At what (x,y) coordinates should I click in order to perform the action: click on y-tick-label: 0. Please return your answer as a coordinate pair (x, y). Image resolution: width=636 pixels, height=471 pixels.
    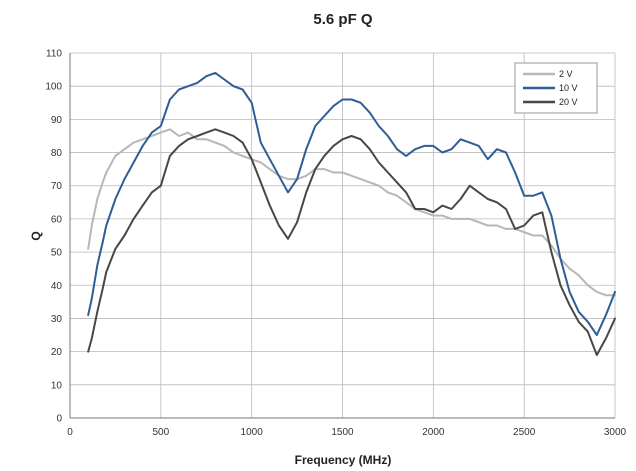
    Looking at the image, I should click on (59, 419).